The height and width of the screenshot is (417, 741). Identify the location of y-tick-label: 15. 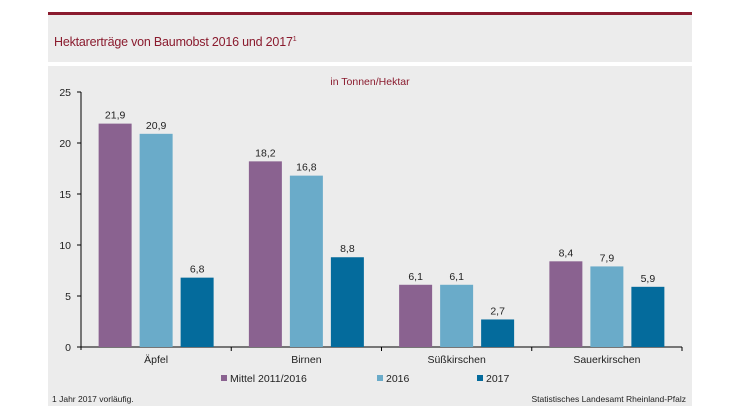
(65, 195).